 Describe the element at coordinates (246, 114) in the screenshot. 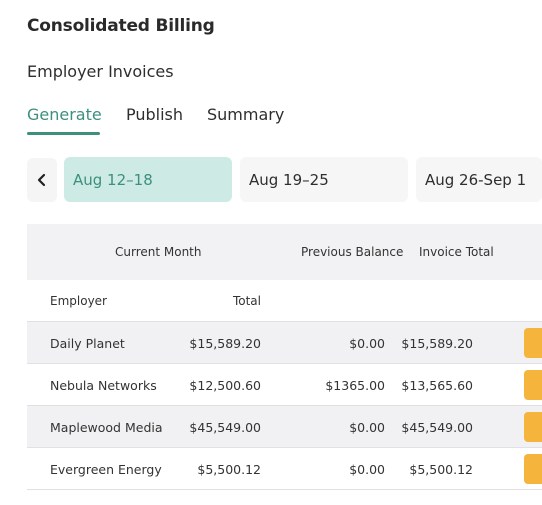

I see `tab-summary: Summary` at that location.